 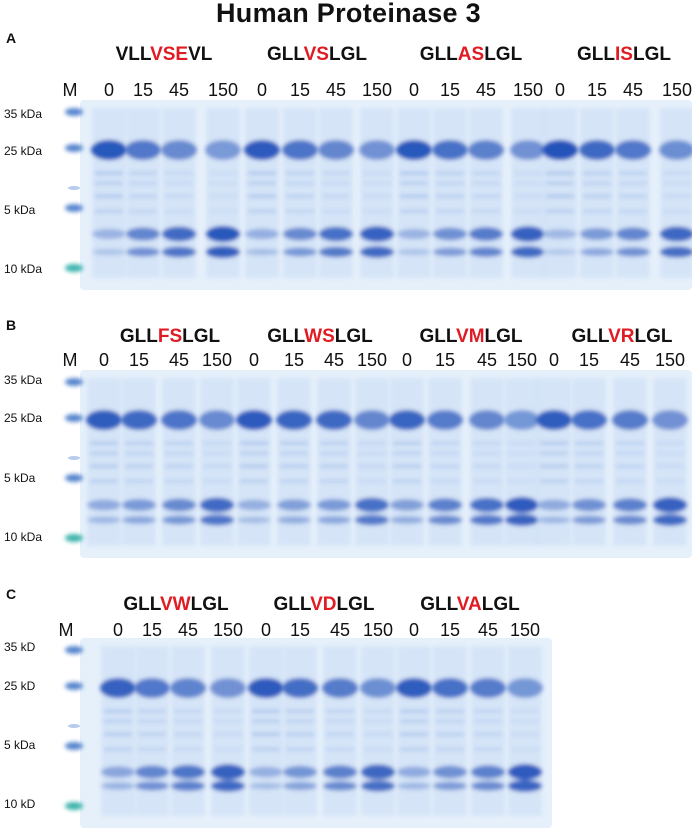 What do you see at coordinates (677, 90) in the screenshot?
I see `timepoint-label: 150` at bounding box center [677, 90].